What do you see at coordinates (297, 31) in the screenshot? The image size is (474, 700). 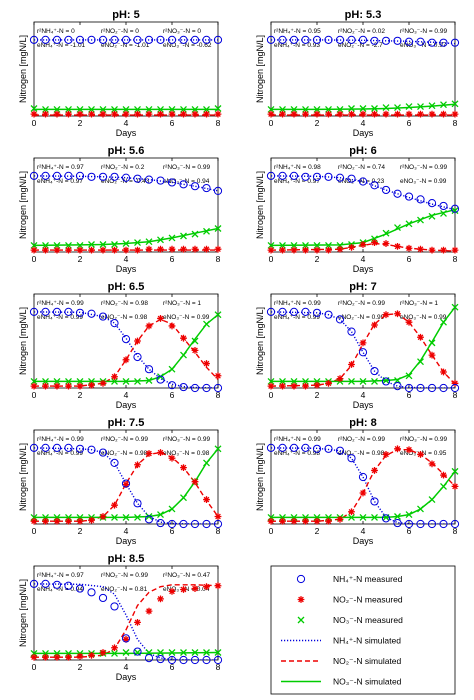 I see `stat-text: r²NH₄⁺-N = 0.95` at bounding box center [297, 31].